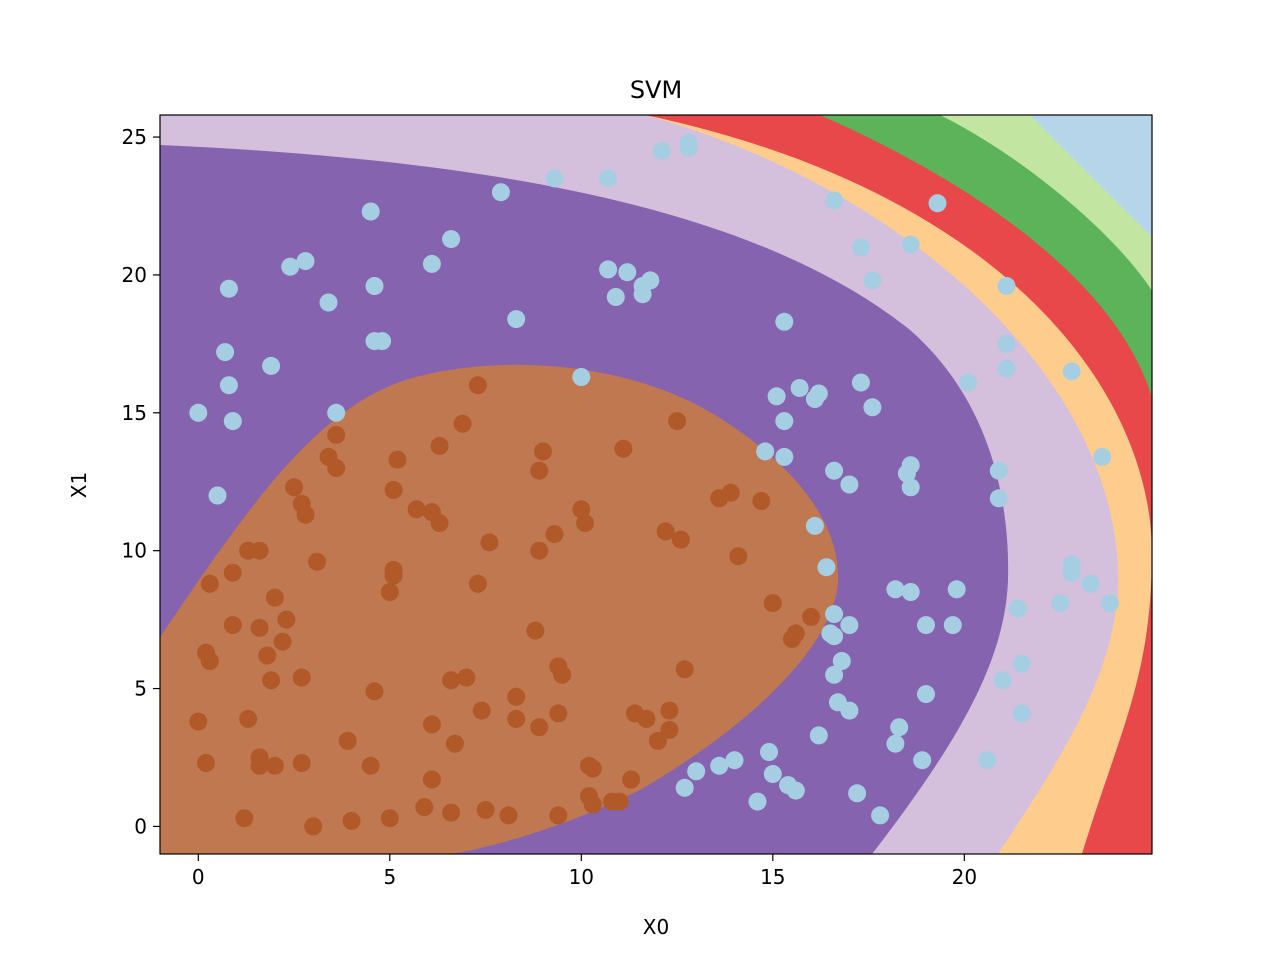 This screenshot has width=1280, height=960. What do you see at coordinates (772, 877) in the screenshot?
I see `x-tick-label: 15` at bounding box center [772, 877].